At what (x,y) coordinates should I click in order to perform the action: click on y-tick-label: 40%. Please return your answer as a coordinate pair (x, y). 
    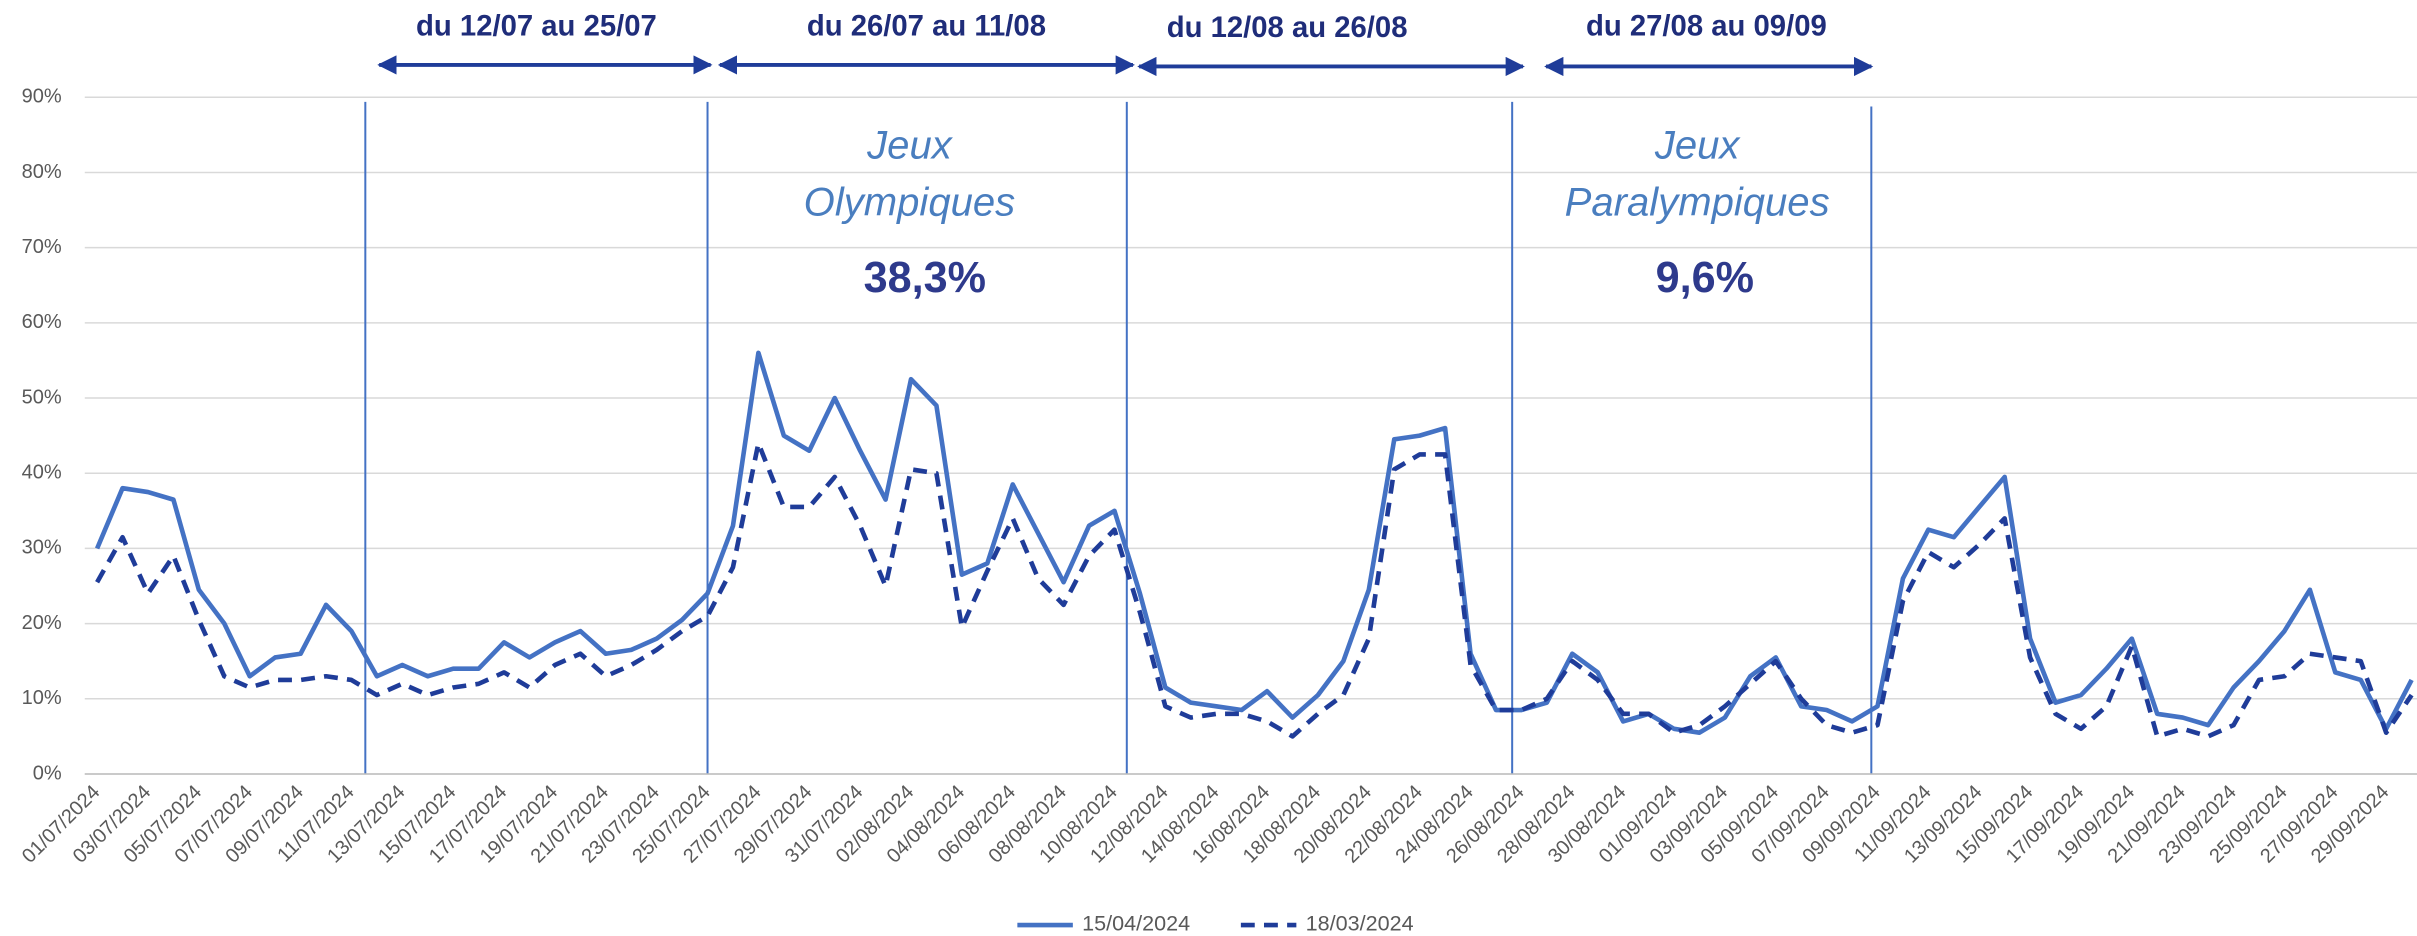
    Looking at the image, I should click on (42, 473).